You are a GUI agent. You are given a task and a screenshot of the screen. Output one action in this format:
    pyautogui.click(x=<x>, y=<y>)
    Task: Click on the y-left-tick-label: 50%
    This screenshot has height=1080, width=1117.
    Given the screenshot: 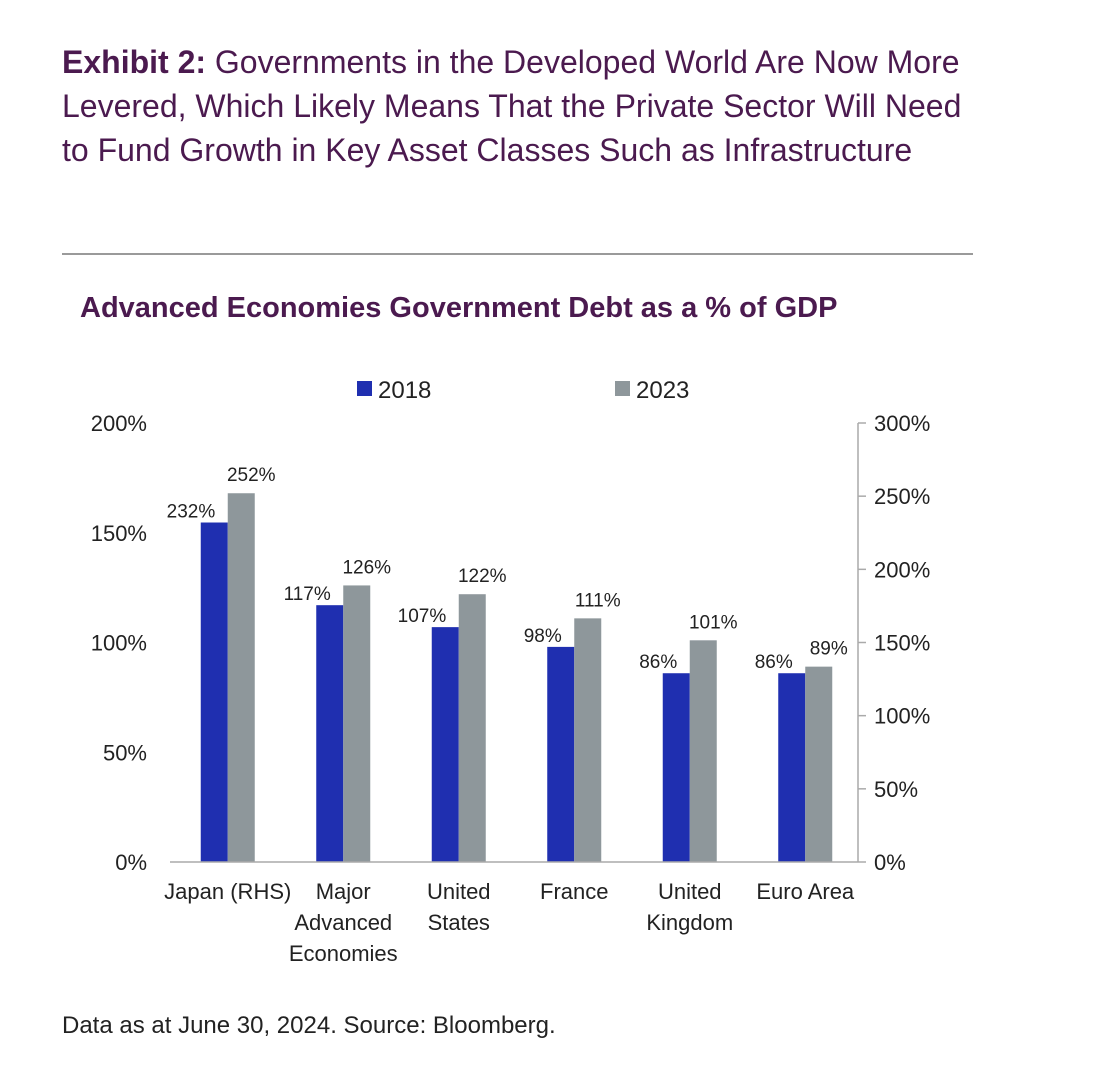 What is the action you would take?
    pyautogui.click(x=125, y=752)
    